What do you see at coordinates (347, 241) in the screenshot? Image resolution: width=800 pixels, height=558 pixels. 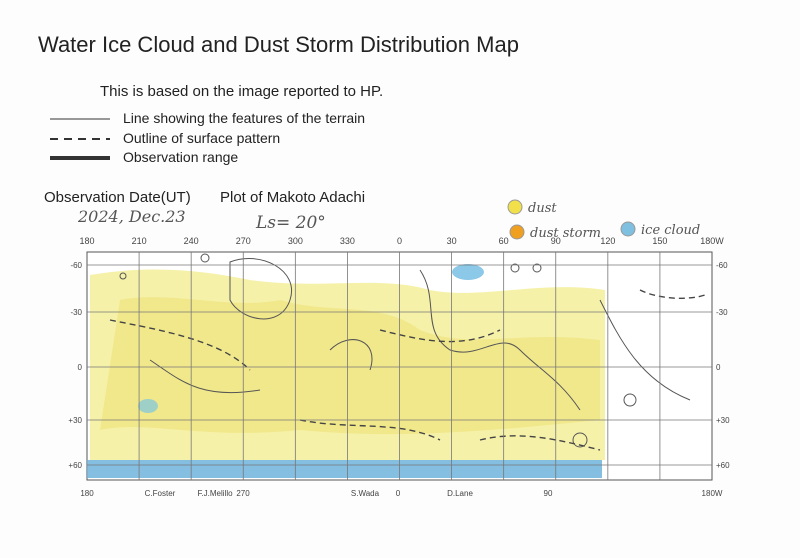 I see `longitude-label: 330` at bounding box center [347, 241].